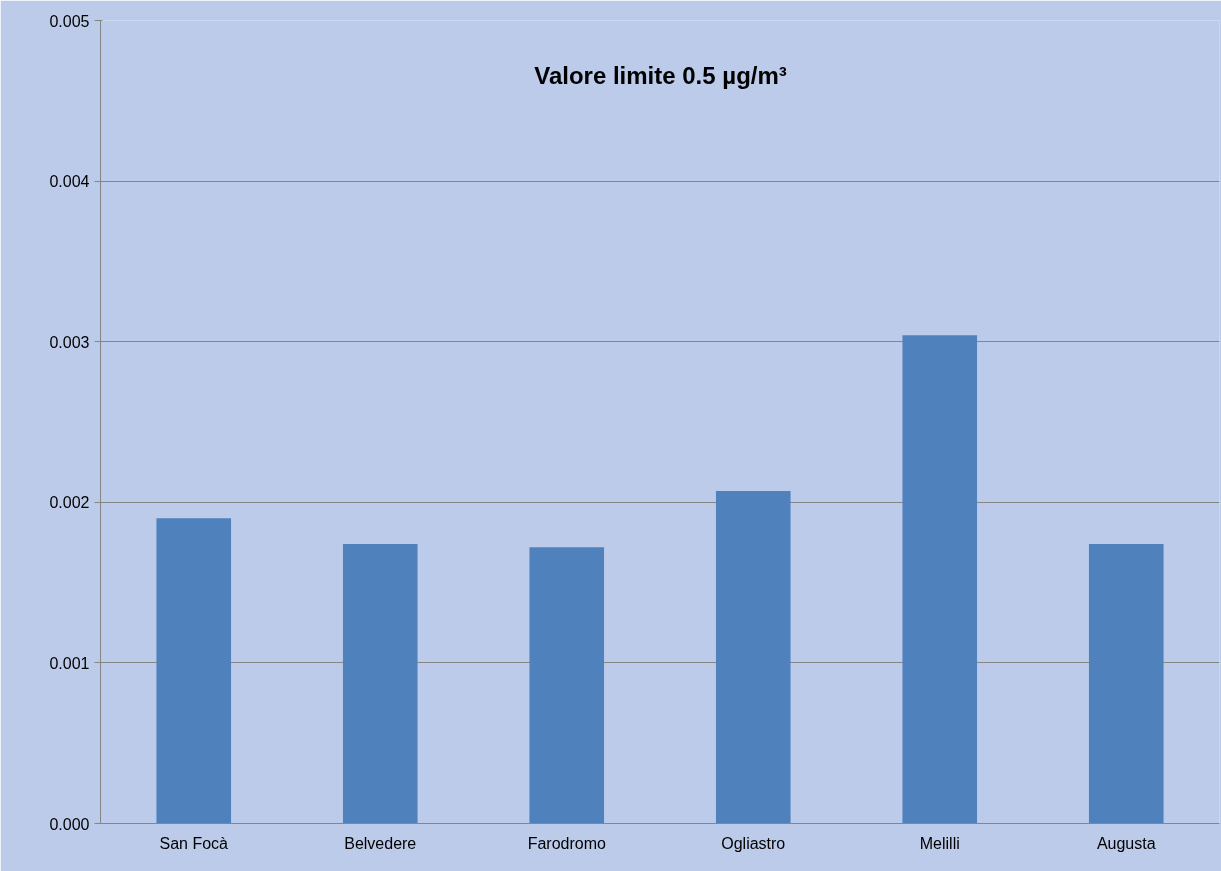 This screenshot has width=1221, height=871. What do you see at coordinates (1126, 843) in the screenshot?
I see `x-tick-label: Augusta` at bounding box center [1126, 843].